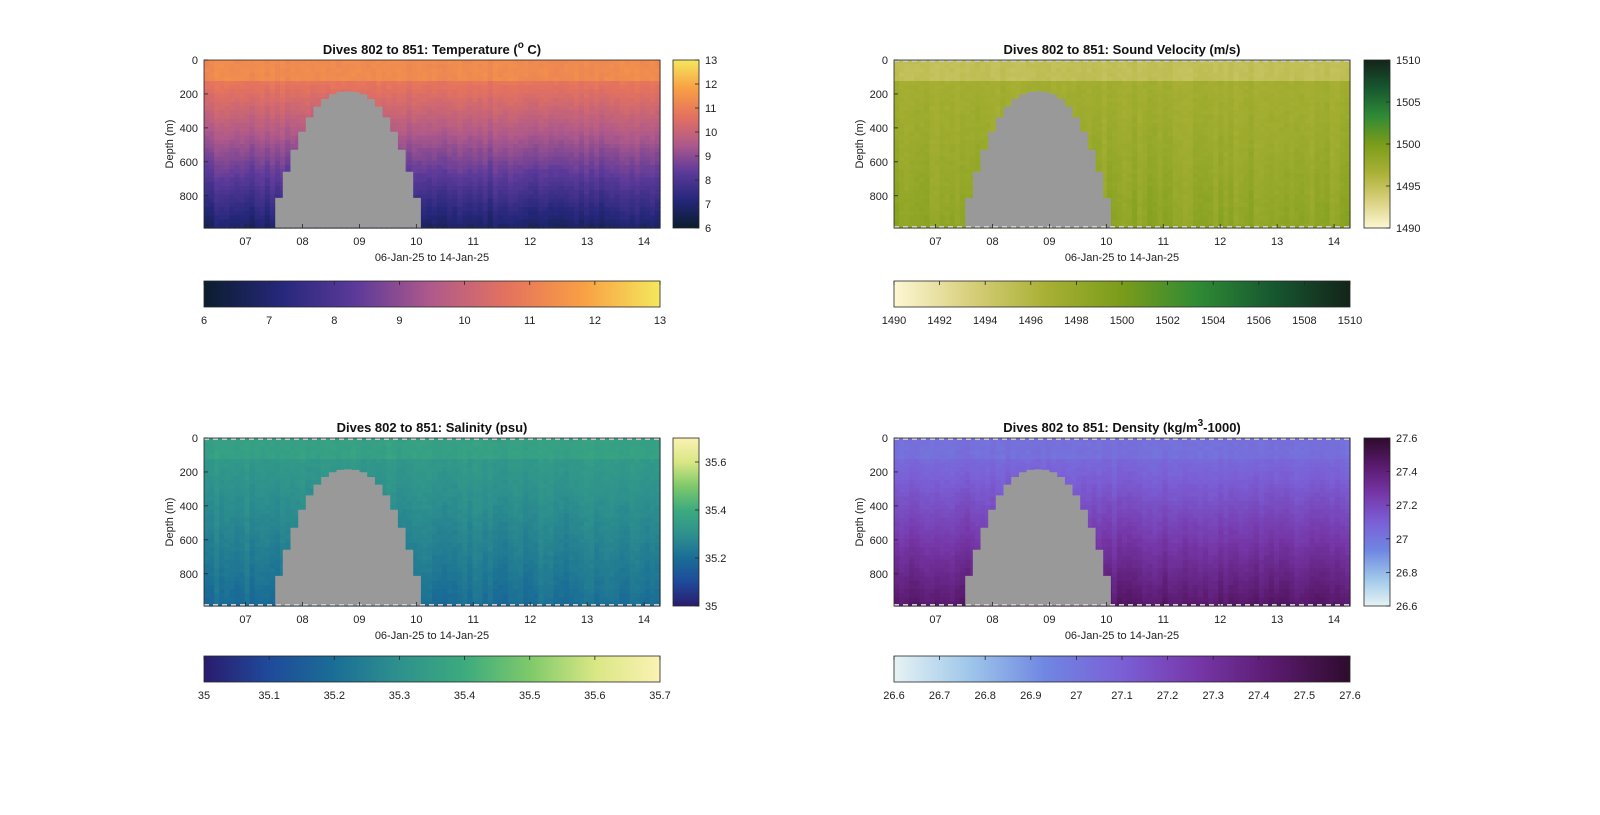 The height and width of the screenshot is (815, 1600). Describe the element at coordinates (711, 61) in the screenshot. I see `colorbar-right-tick-label: 13` at that location.